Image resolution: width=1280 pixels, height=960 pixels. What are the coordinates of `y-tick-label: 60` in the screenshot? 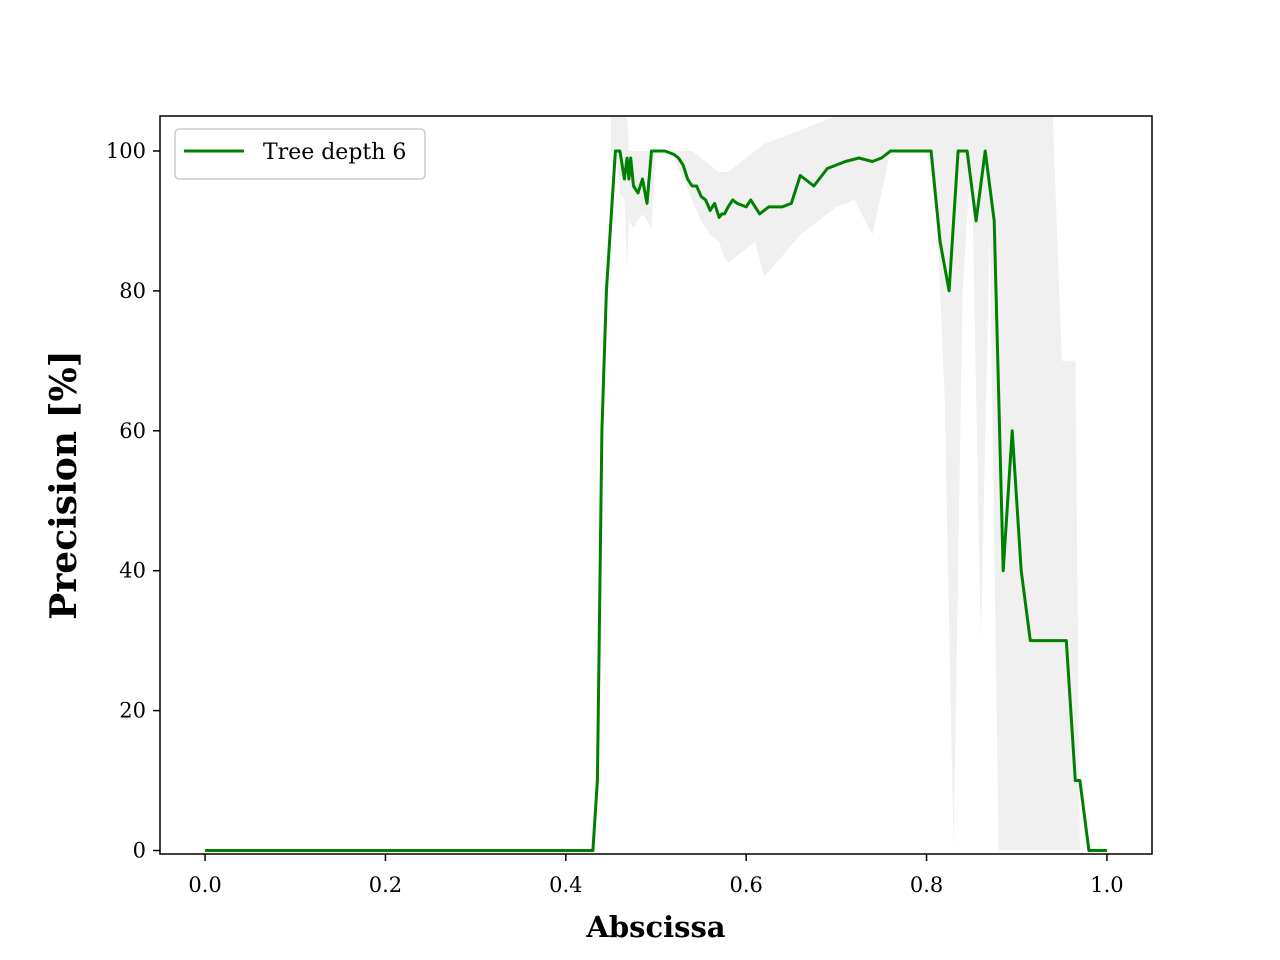 It's located at (132, 431).